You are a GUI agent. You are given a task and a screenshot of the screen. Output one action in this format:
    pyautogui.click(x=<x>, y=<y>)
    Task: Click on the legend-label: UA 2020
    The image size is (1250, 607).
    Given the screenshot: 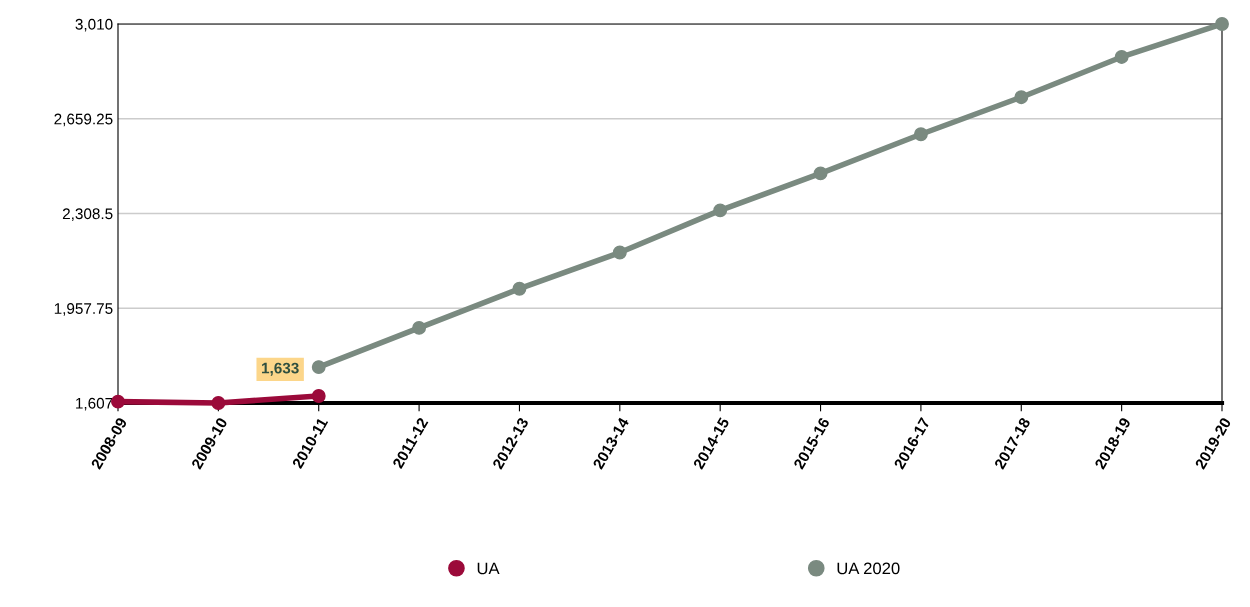 What is the action you would take?
    pyautogui.click(x=868, y=568)
    